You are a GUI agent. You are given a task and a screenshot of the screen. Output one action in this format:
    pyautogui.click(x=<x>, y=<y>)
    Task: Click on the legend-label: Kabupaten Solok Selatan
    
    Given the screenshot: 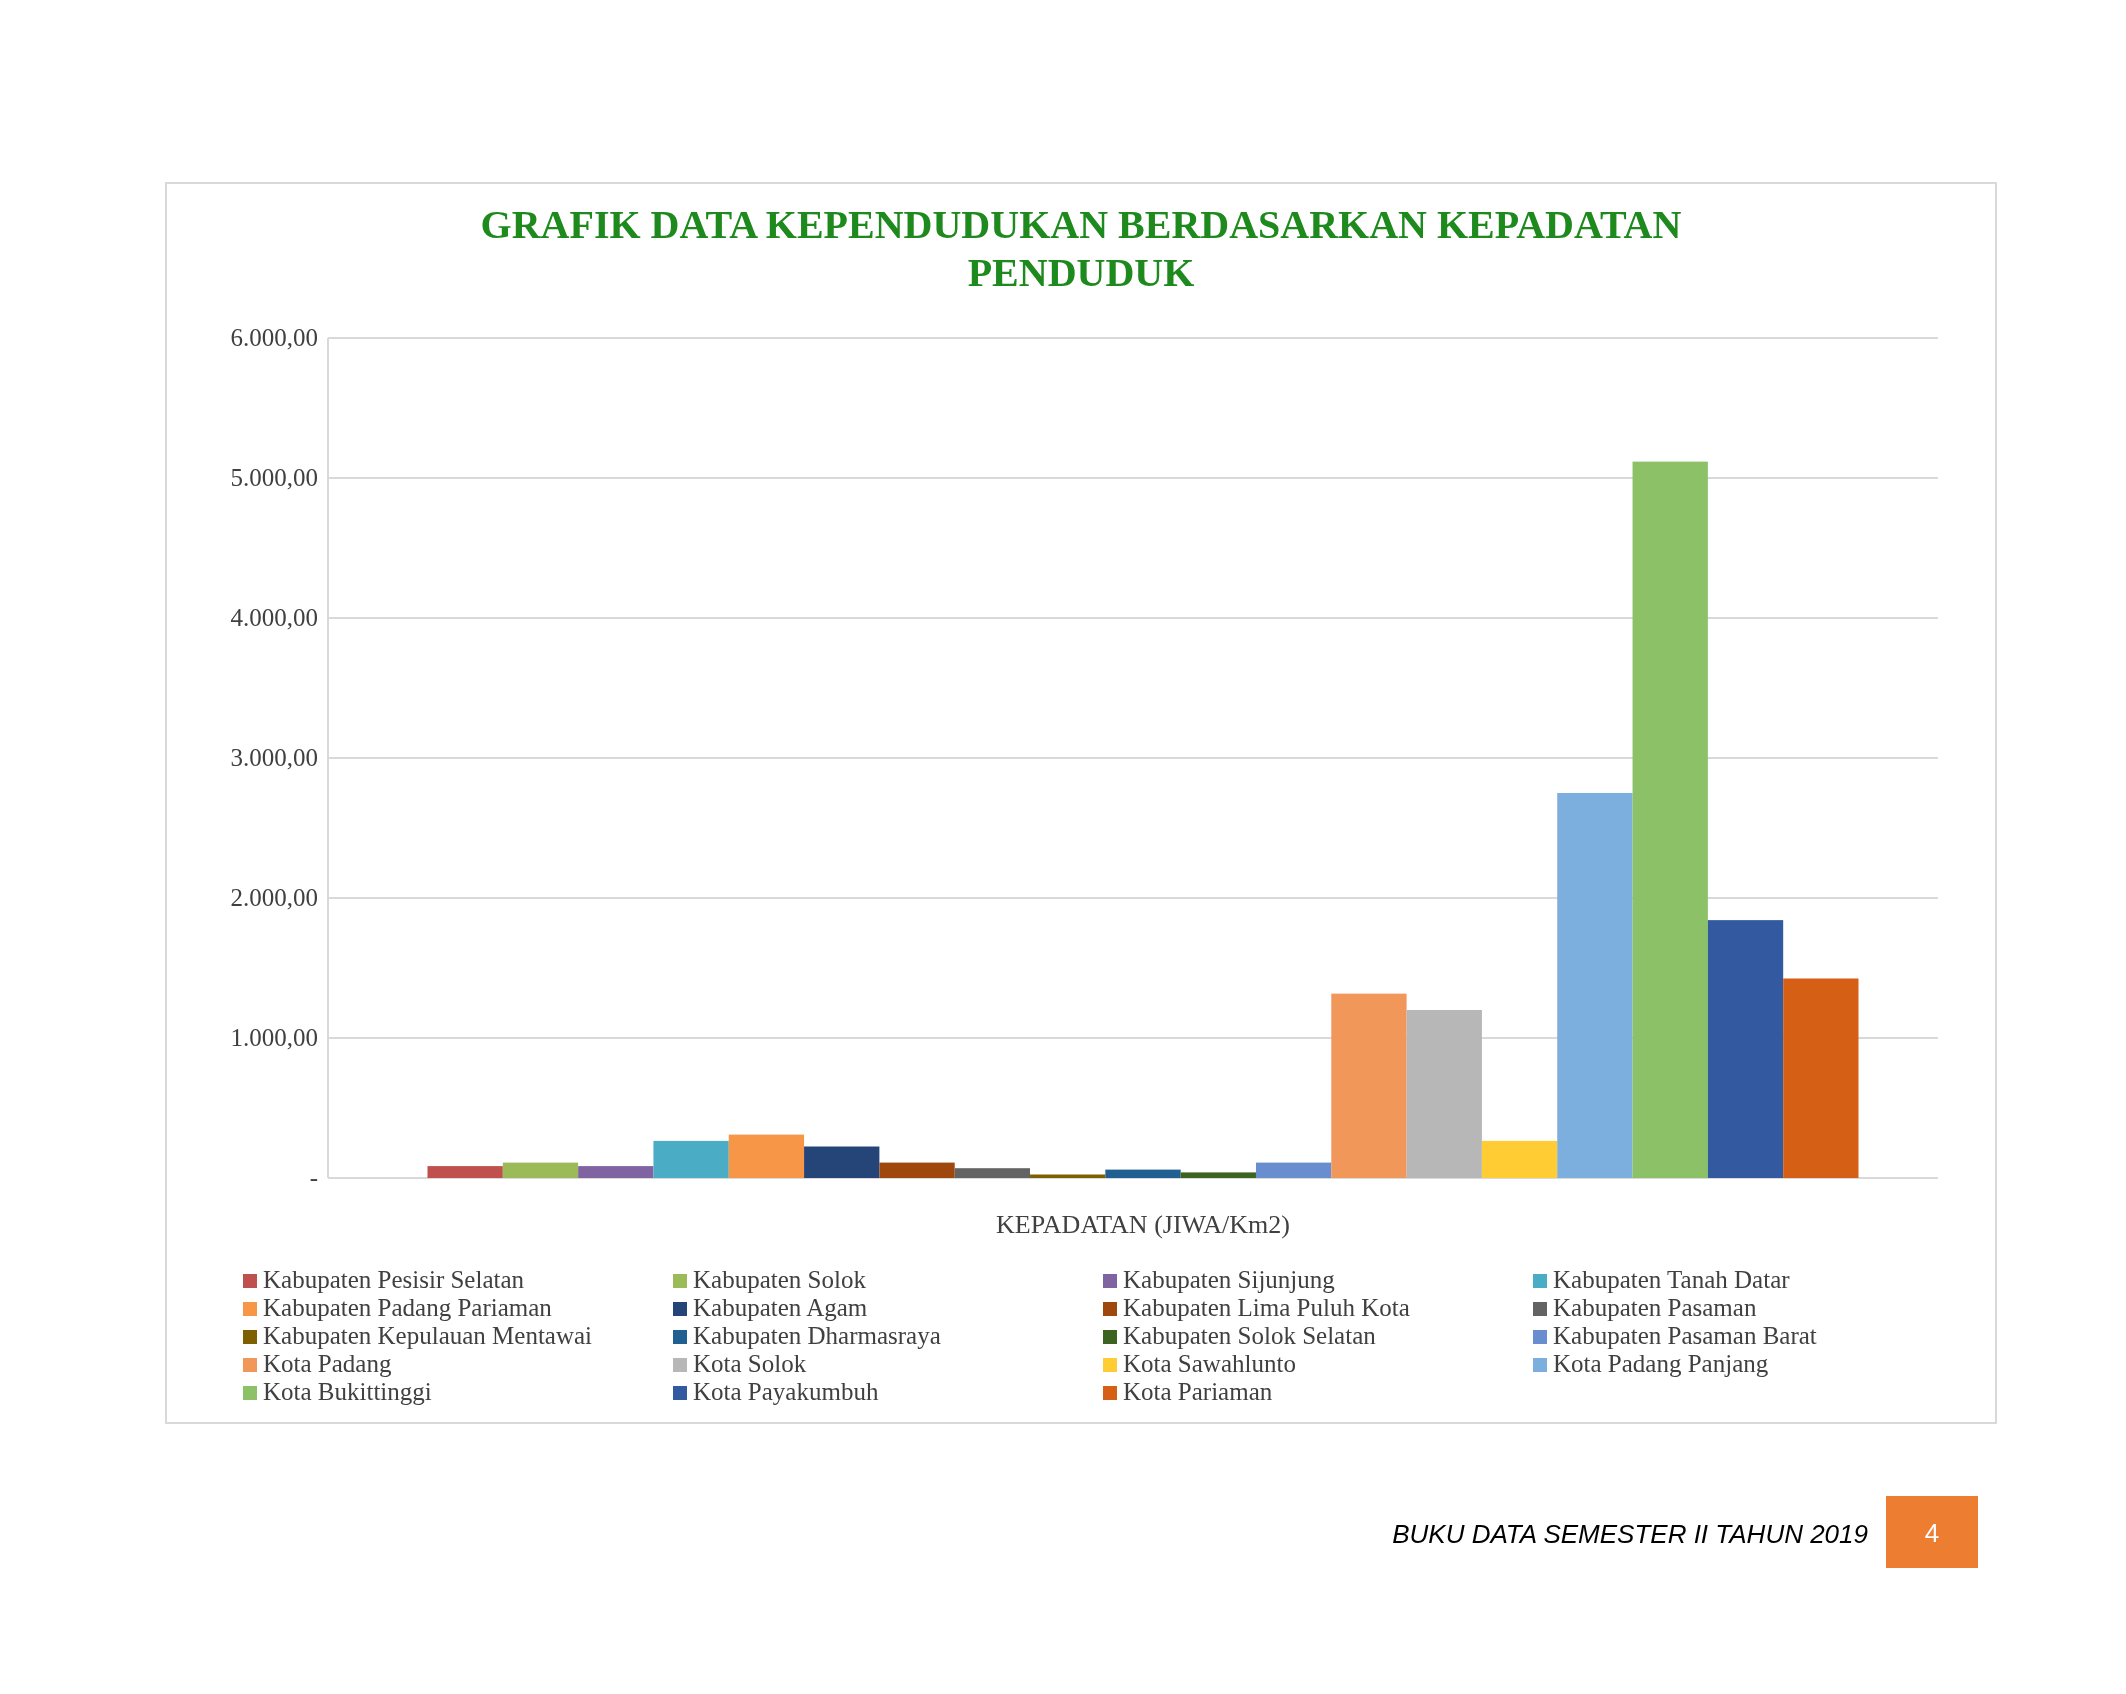 What is the action you would take?
    pyautogui.click(x=1250, y=1335)
    